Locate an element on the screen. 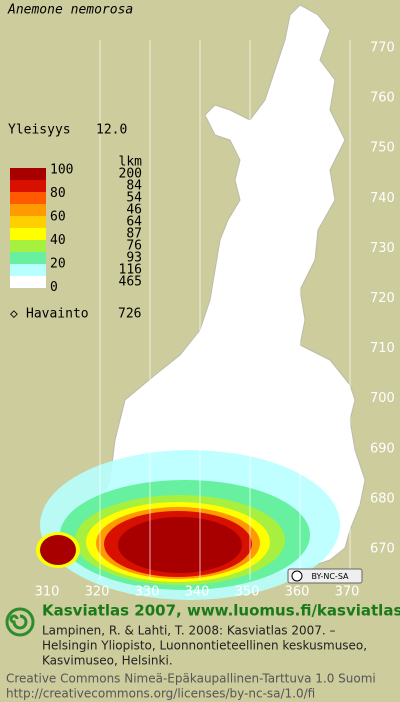 This screenshot has width=400, height=702. percent-label: 40 is located at coordinates (58, 240).